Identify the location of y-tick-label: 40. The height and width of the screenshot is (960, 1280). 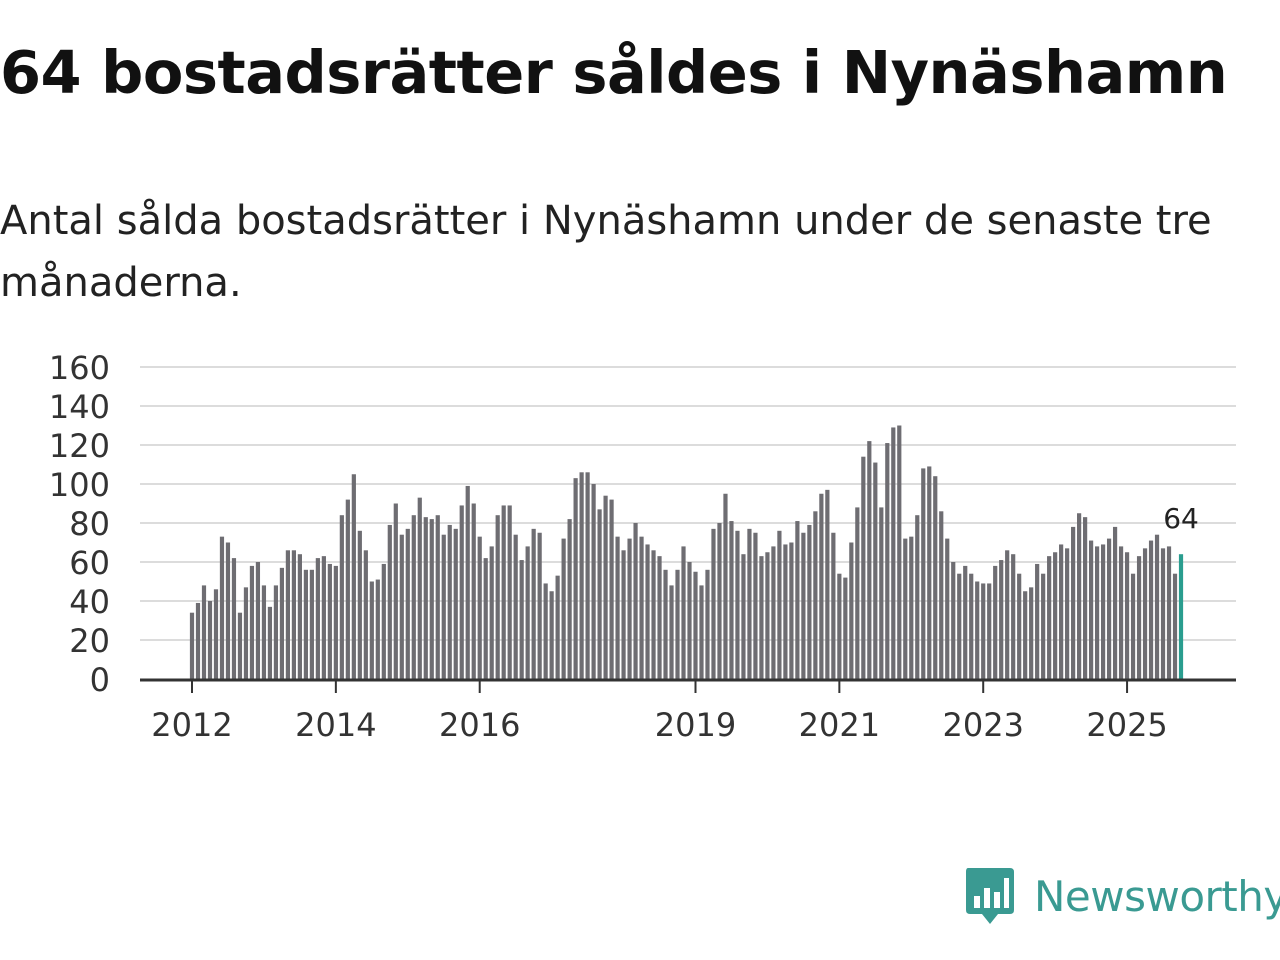
(89, 602).